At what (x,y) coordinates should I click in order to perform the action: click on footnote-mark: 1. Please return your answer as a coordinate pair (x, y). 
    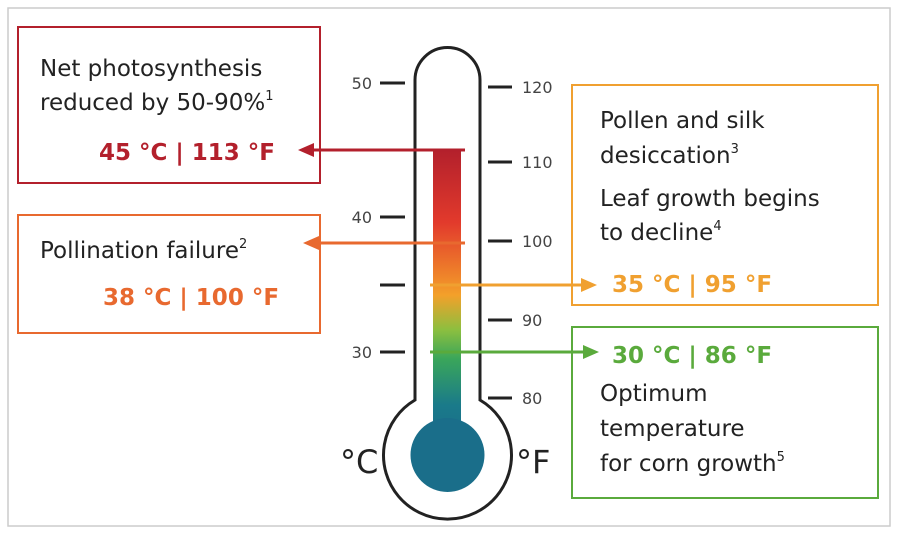
    Looking at the image, I should click on (269, 96).